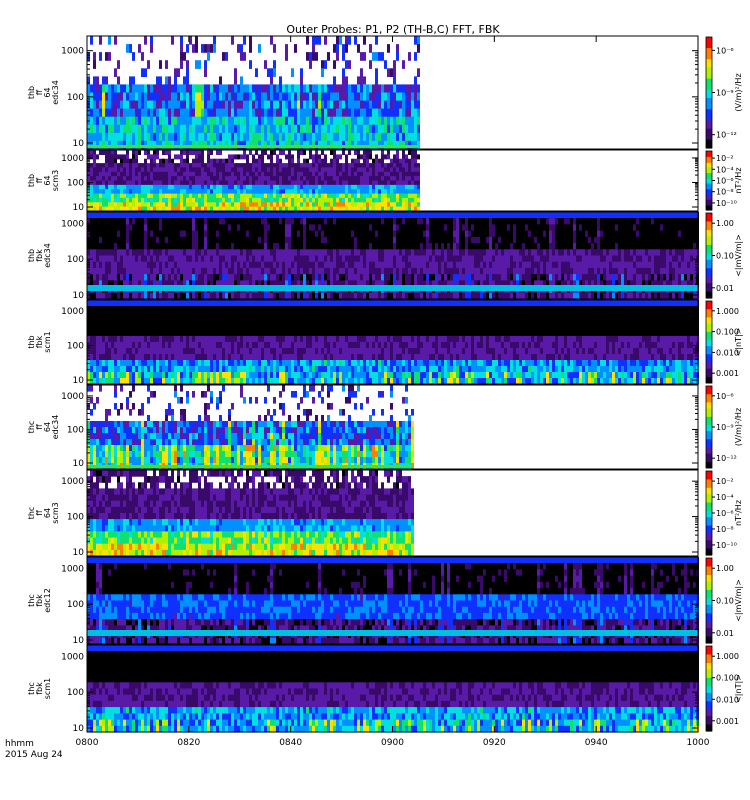 This screenshot has width=750, height=800. What do you see at coordinates (698, 743) in the screenshot?
I see `x-tick-label: 1000` at bounding box center [698, 743].